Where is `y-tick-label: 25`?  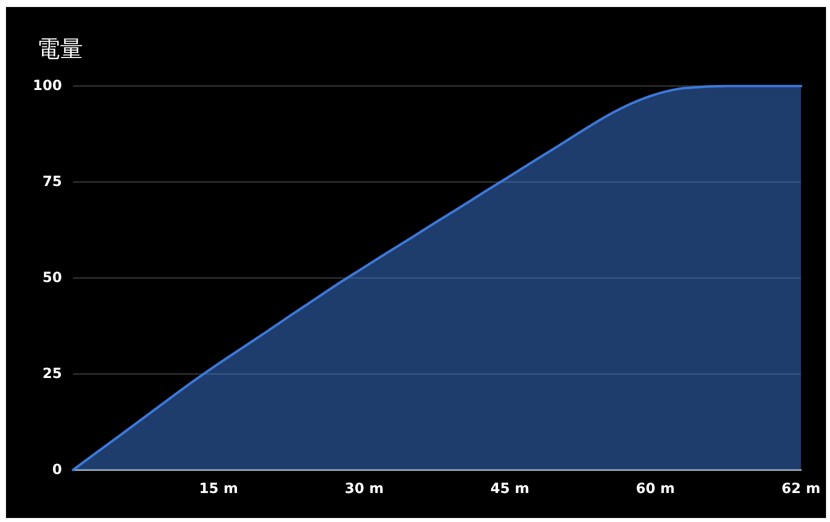 y-tick-label: 25 is located at coordinates (52, 374).